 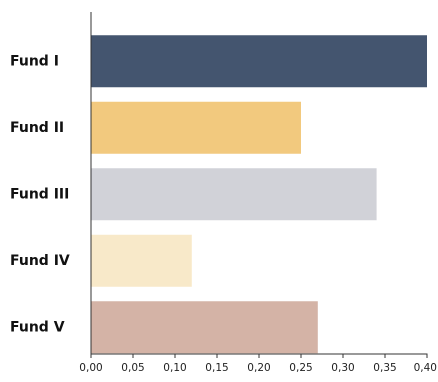 What do you see at coordinates (204, 327) in the screenshot?
I see `bar-fund-v` at bounding box center [204, 327].